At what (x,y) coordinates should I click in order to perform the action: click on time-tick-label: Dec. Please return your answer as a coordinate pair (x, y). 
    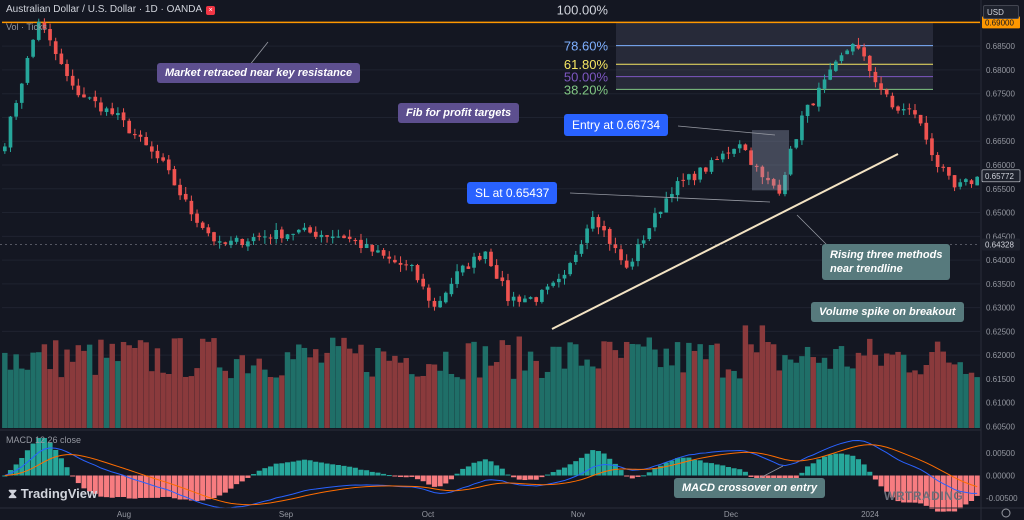
    Looking at the image, I should click on (731, 514).